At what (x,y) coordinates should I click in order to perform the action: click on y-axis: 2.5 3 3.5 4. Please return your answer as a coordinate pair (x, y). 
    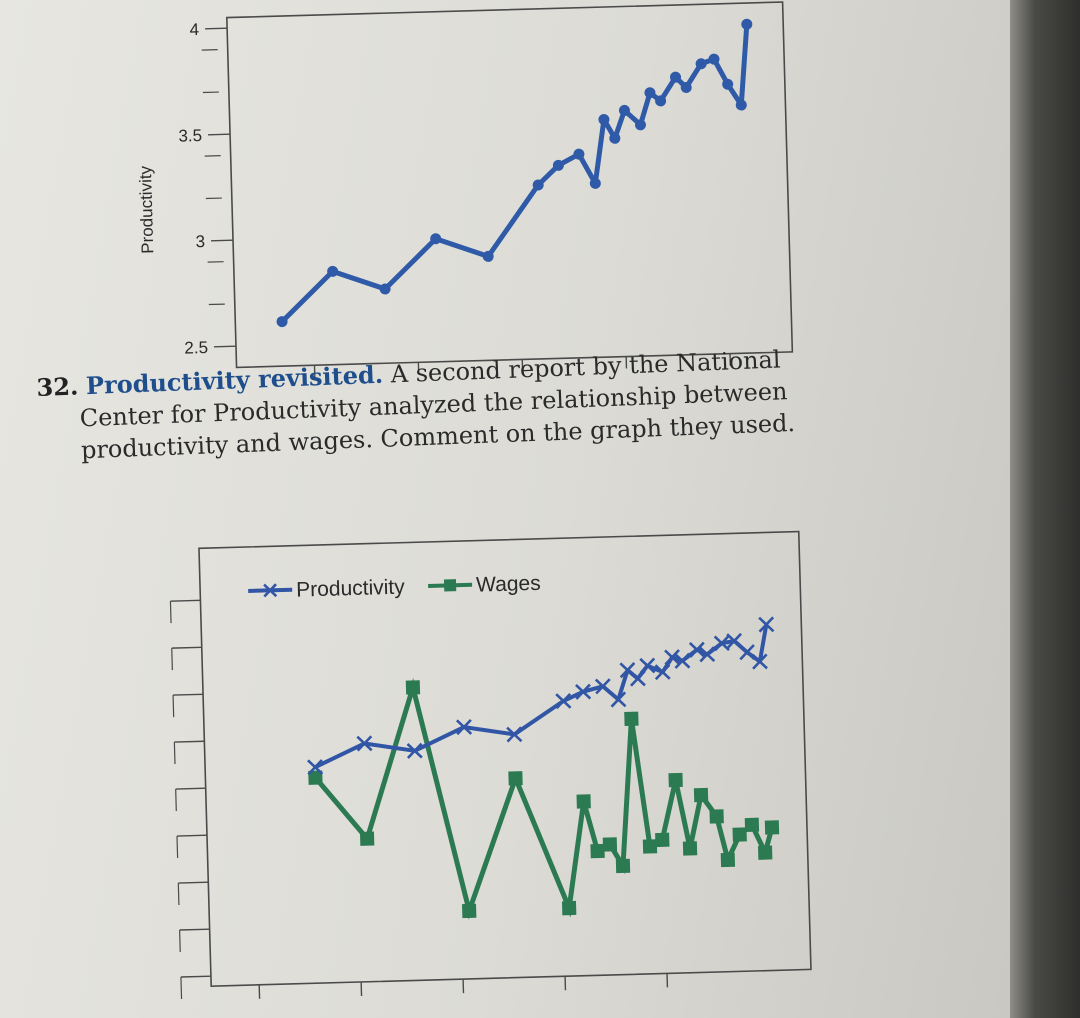
    Looking at the image, I should click on (207, 189).